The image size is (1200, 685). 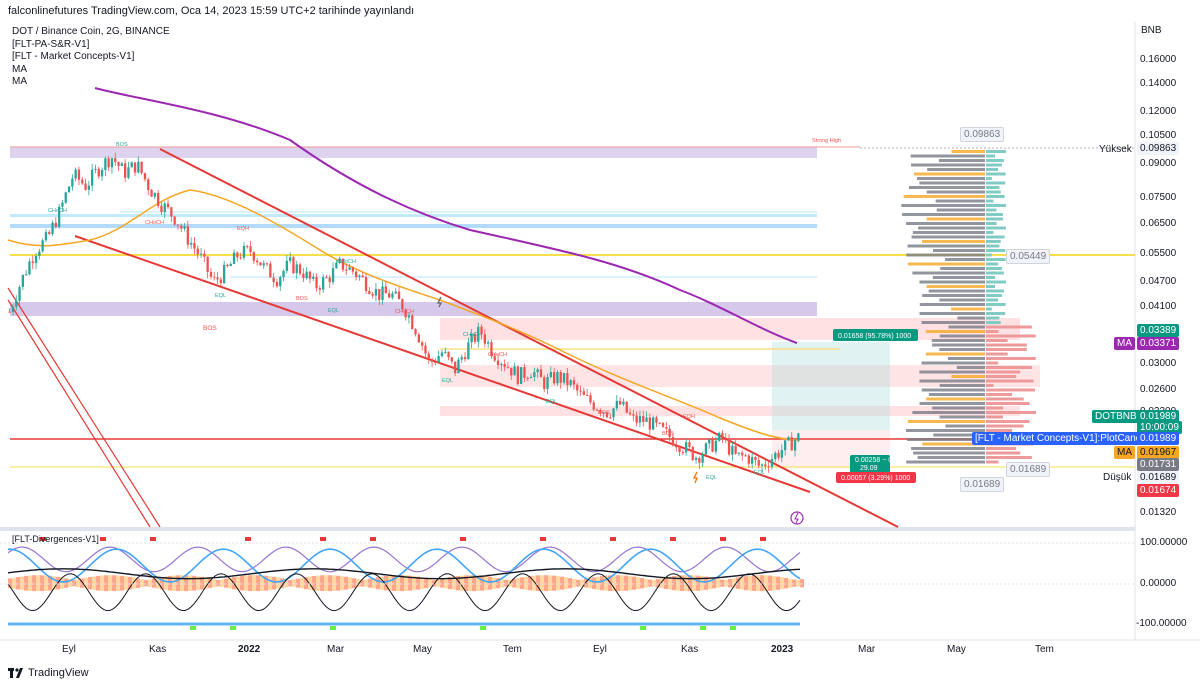 I want to click on lightning-icon, so click(x=797, y=518).